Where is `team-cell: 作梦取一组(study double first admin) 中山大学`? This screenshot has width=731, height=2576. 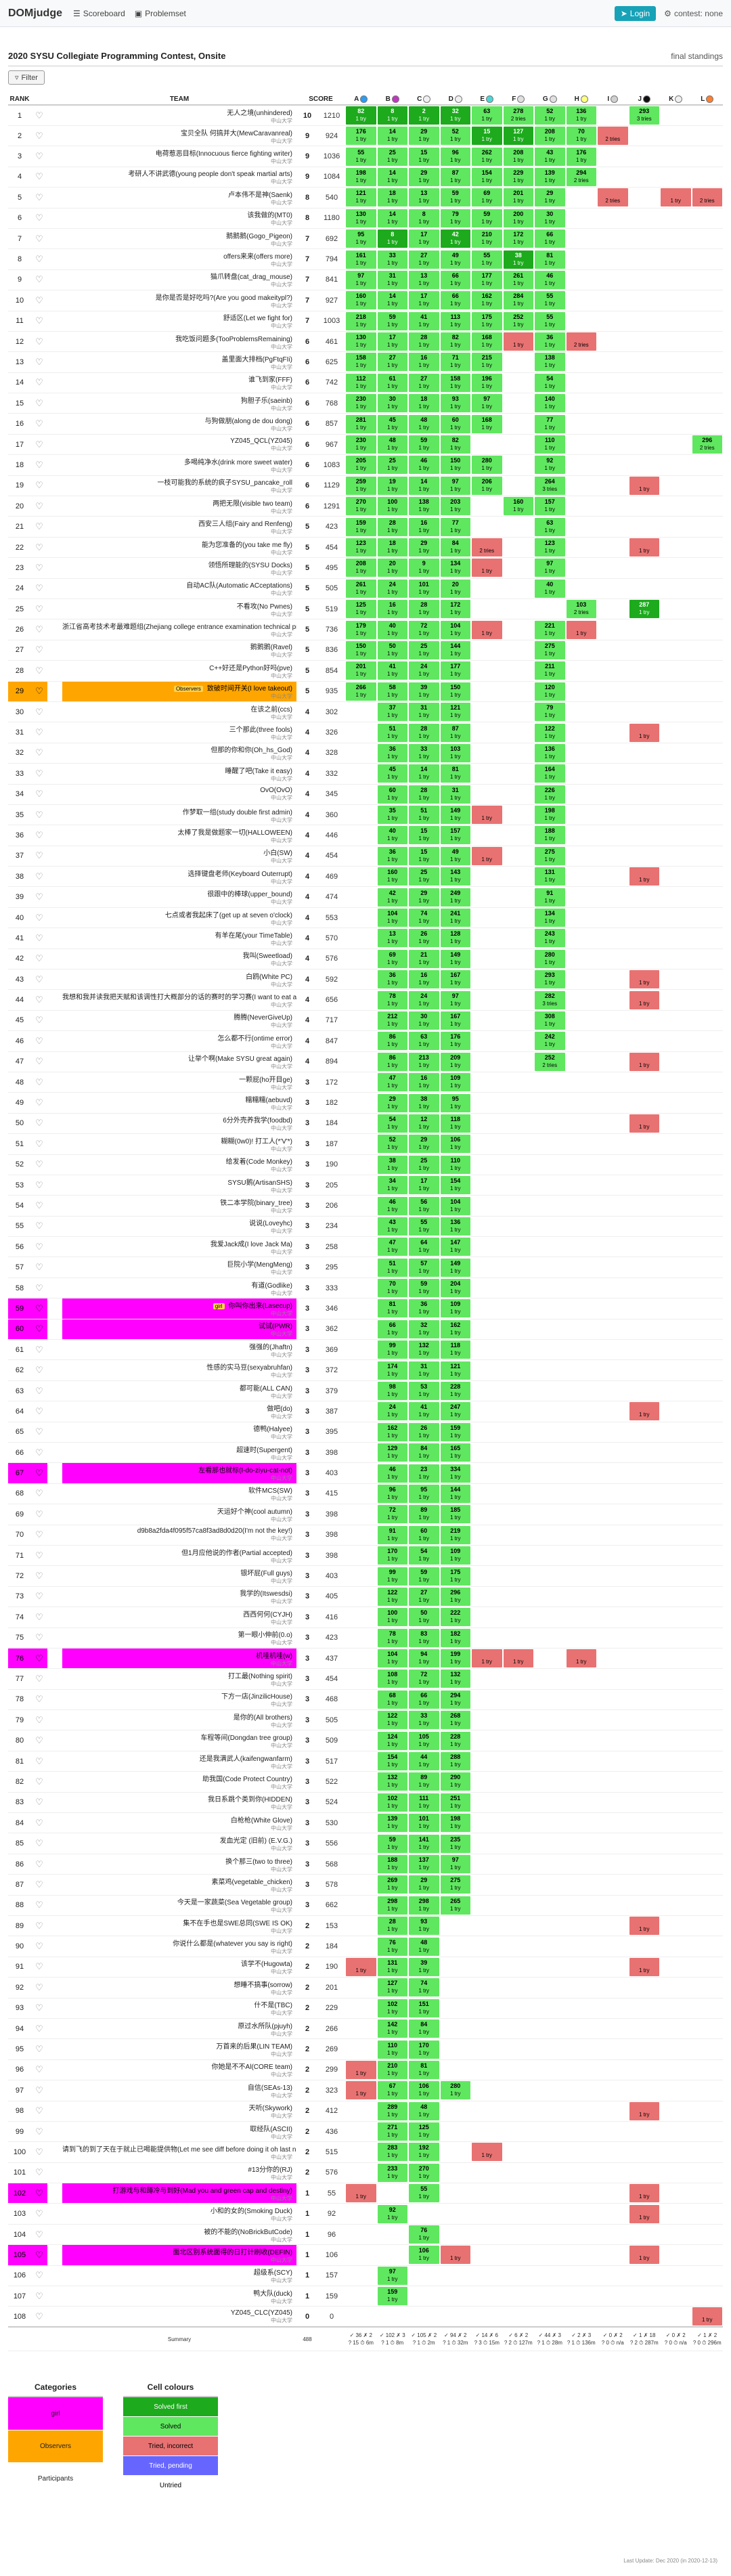 team-cell: 作梦取一组(study double first admin) 中山大学 is located at coordinates (179, 815).